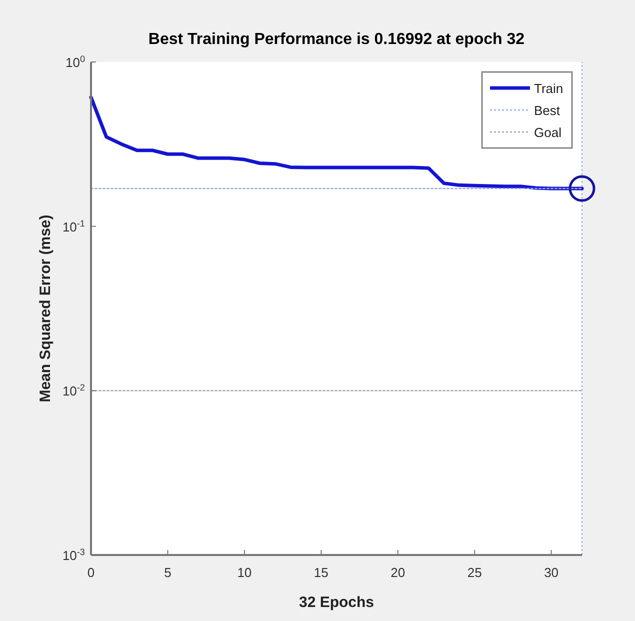  What do you see at coordinates (73, 226) in the screenshot?
I see `y-tick-label: 10$^{-1}$` at bounding box center [73, 226].